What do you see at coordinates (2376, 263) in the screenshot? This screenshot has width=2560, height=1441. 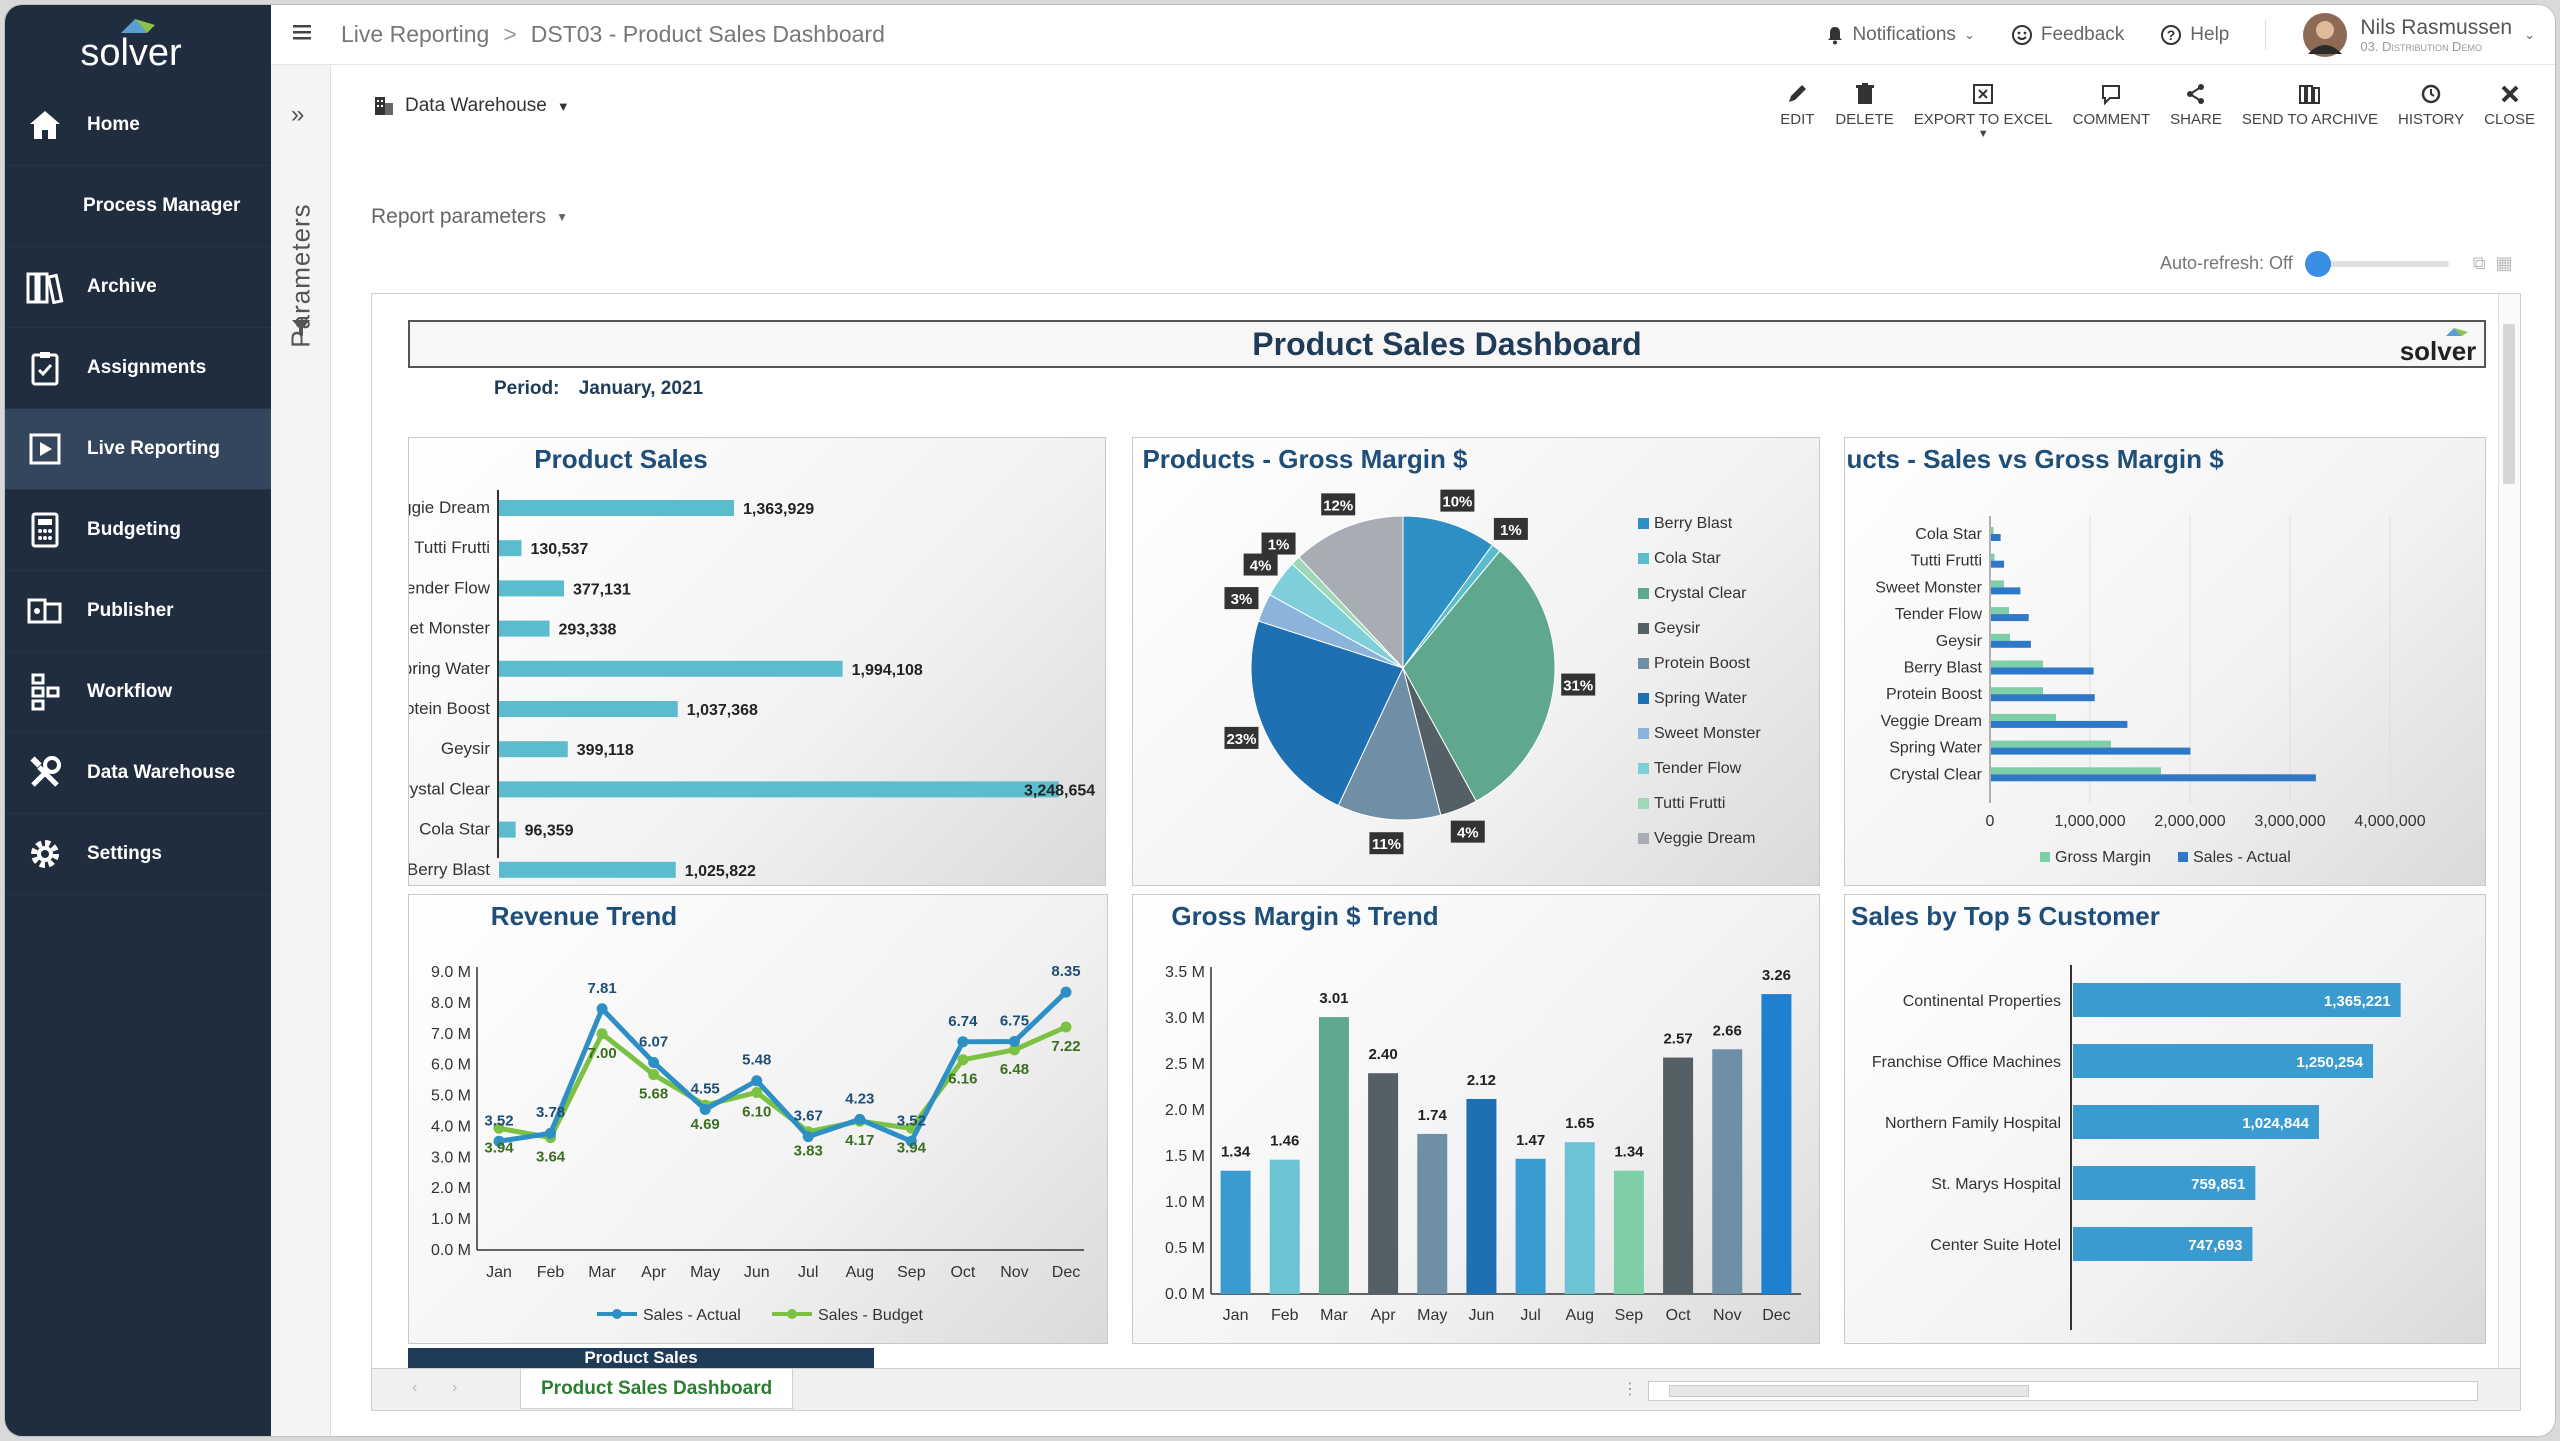 I see `auto-refresh-toggle` at bounding box center [2376, 263].